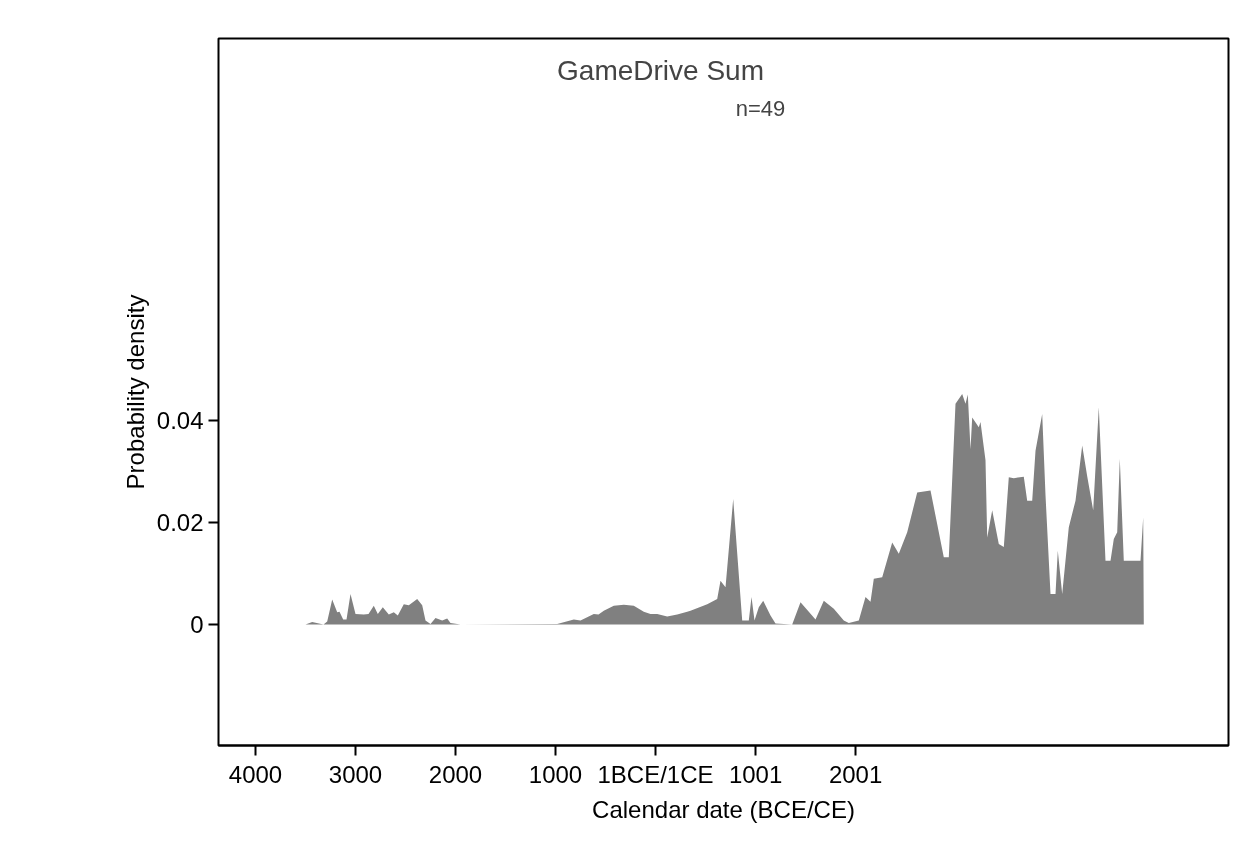 This screenshot has width=1257, height=854. I want to click on text: GameDrive Sum, so click(660, 70).